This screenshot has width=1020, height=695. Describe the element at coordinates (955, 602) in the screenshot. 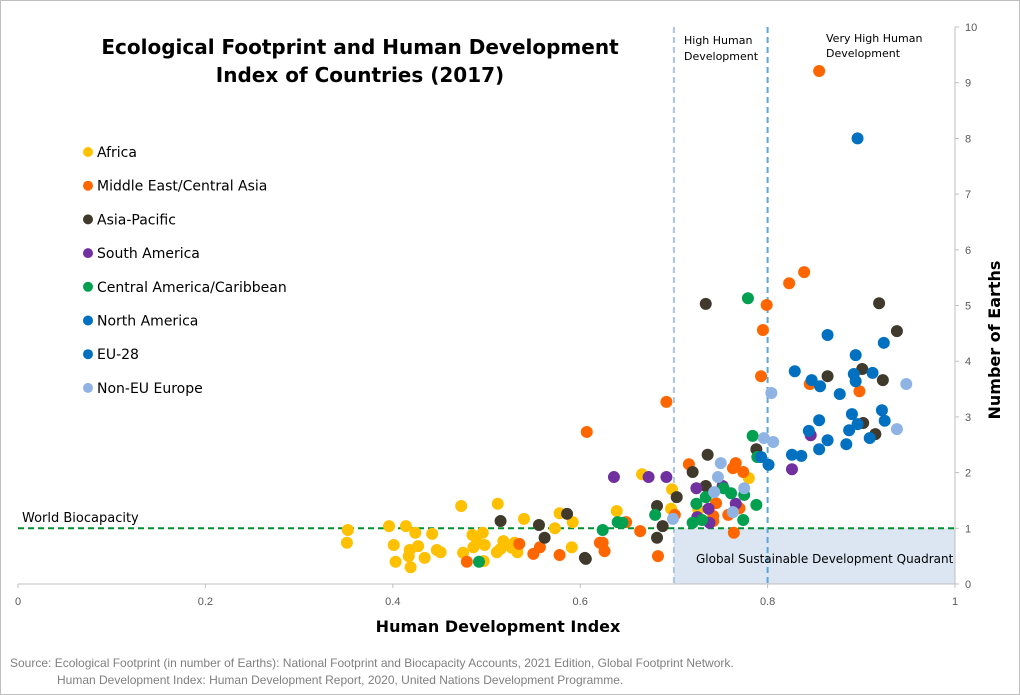

I see `x-tick-label: 1` at that location.